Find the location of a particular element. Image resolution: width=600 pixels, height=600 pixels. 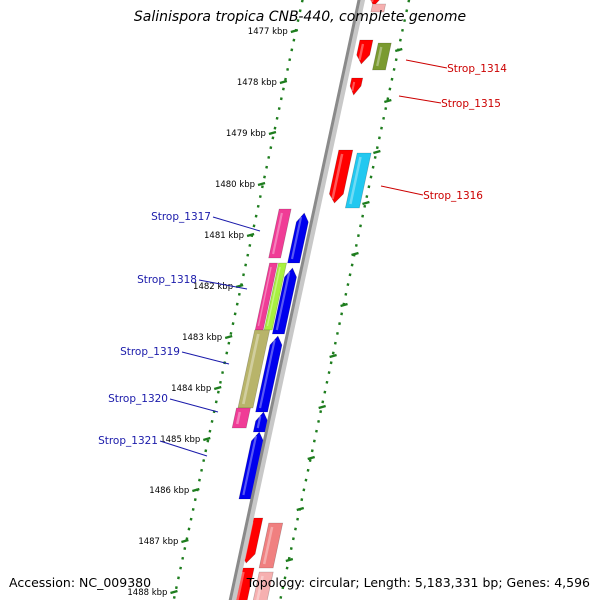

gene-label: Strop_1318 is located at coordinates (167, 280).